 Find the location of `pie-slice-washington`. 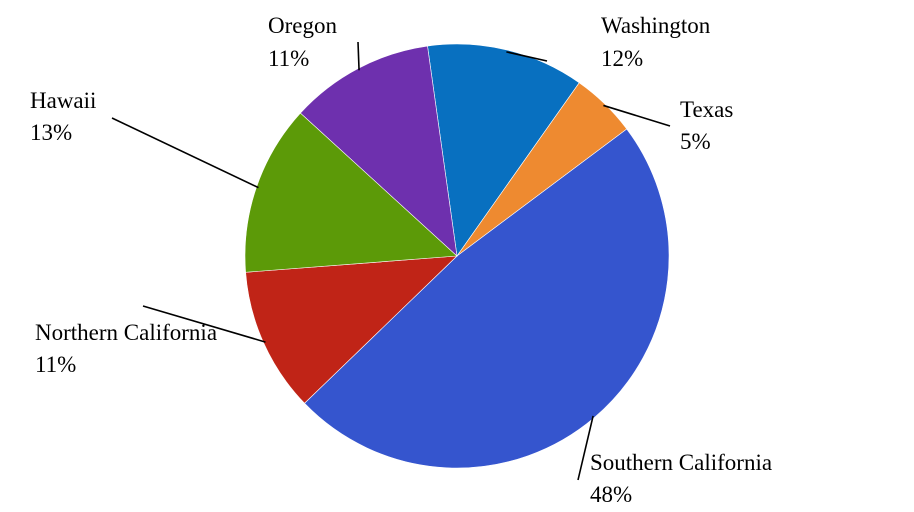

pie-slice-washington is located at coordinates (503, 150).